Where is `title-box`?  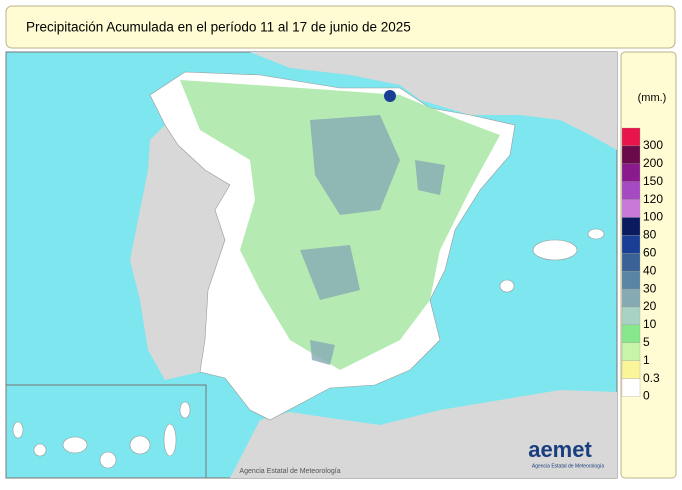
title-box is located at coordinates (340, 27).